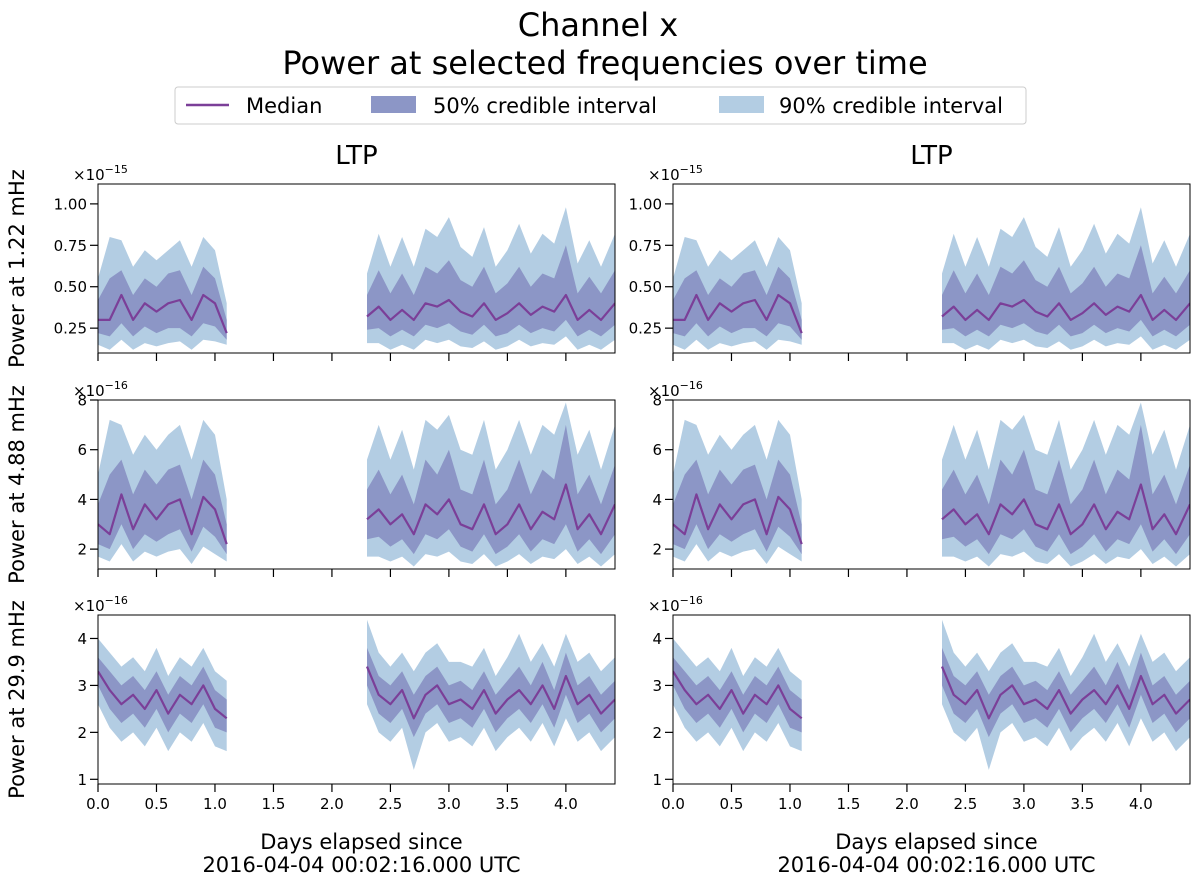  I want to click on y-axis-label-row-2: Power at 4.88 mHz, so click(17, 484).